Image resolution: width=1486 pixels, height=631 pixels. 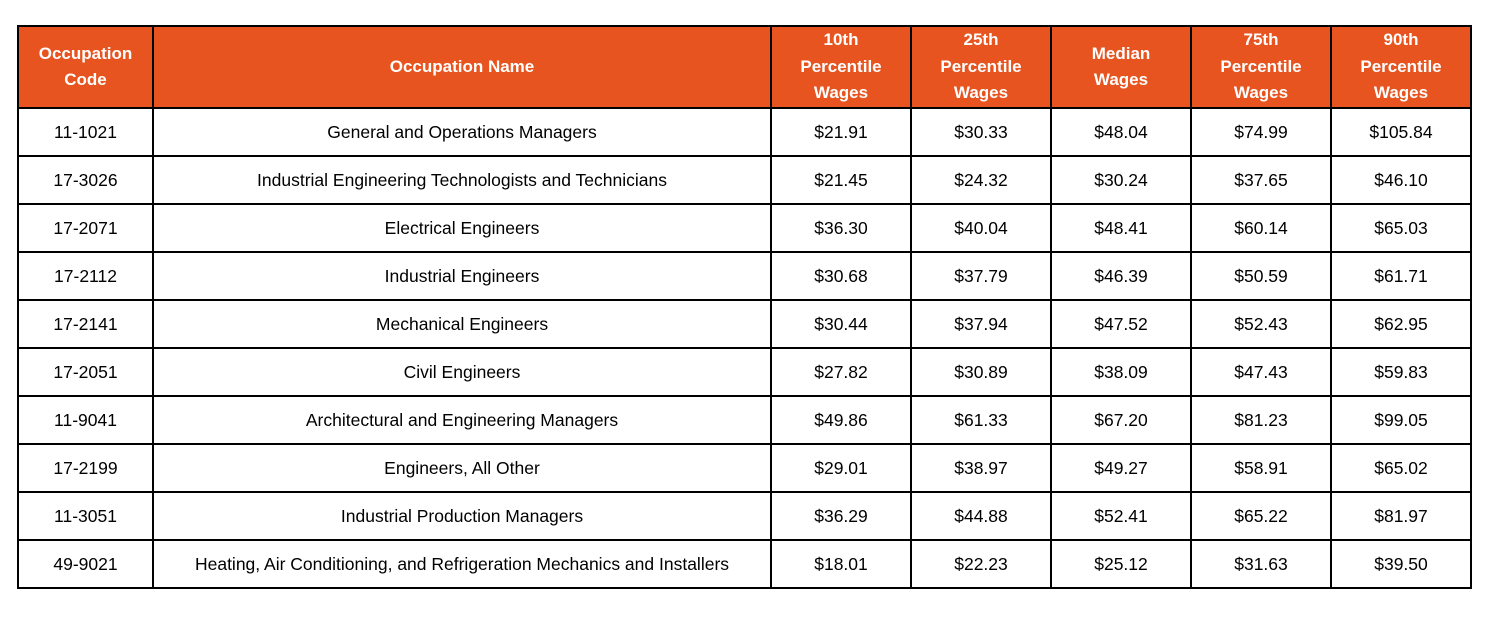 What do you see at coordinates (1261, 420) in the screenshot?
I see `wage-75th-cell: $81.23` at bounding box center [1261, 420].